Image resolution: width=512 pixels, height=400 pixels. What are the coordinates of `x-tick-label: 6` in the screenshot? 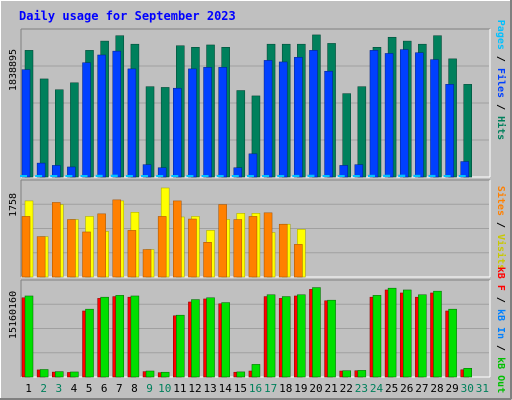 It's located at (104, 388).